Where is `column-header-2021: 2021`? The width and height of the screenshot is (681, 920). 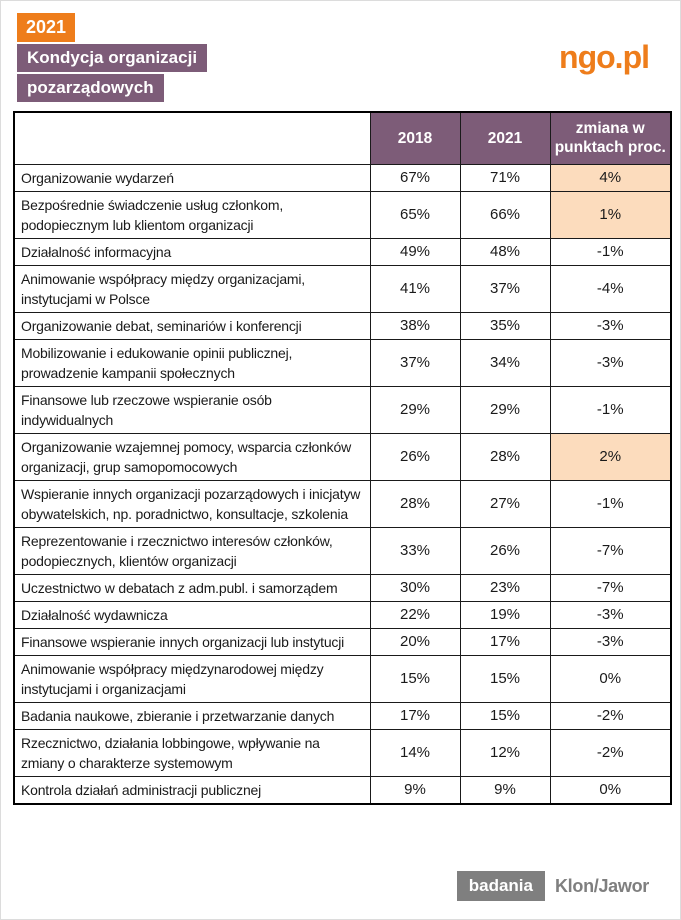 column-header-2021: 2021 is located at coordinates (505, 138).